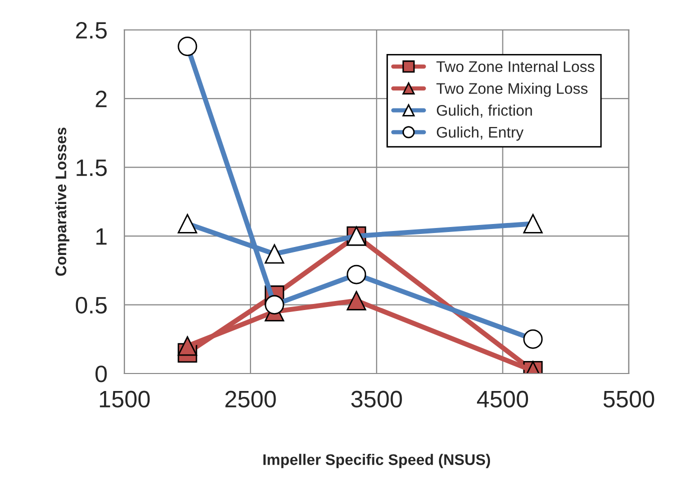  What do you see at coordinates (628, 399) in the screenshot?
I see `x-tick-label: 5500` at bounding box center [628, 399].